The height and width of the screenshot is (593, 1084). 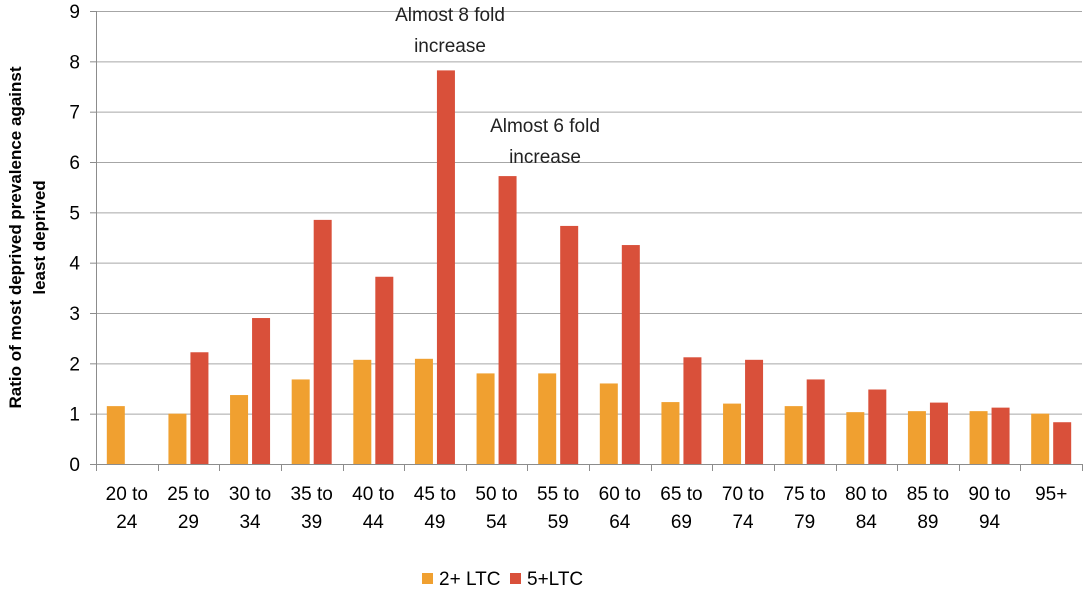 What do you see at coordinates (373, 494) in the screenshot?
I see `x-tick-label: 40 to` at bounding box center [373, 494].